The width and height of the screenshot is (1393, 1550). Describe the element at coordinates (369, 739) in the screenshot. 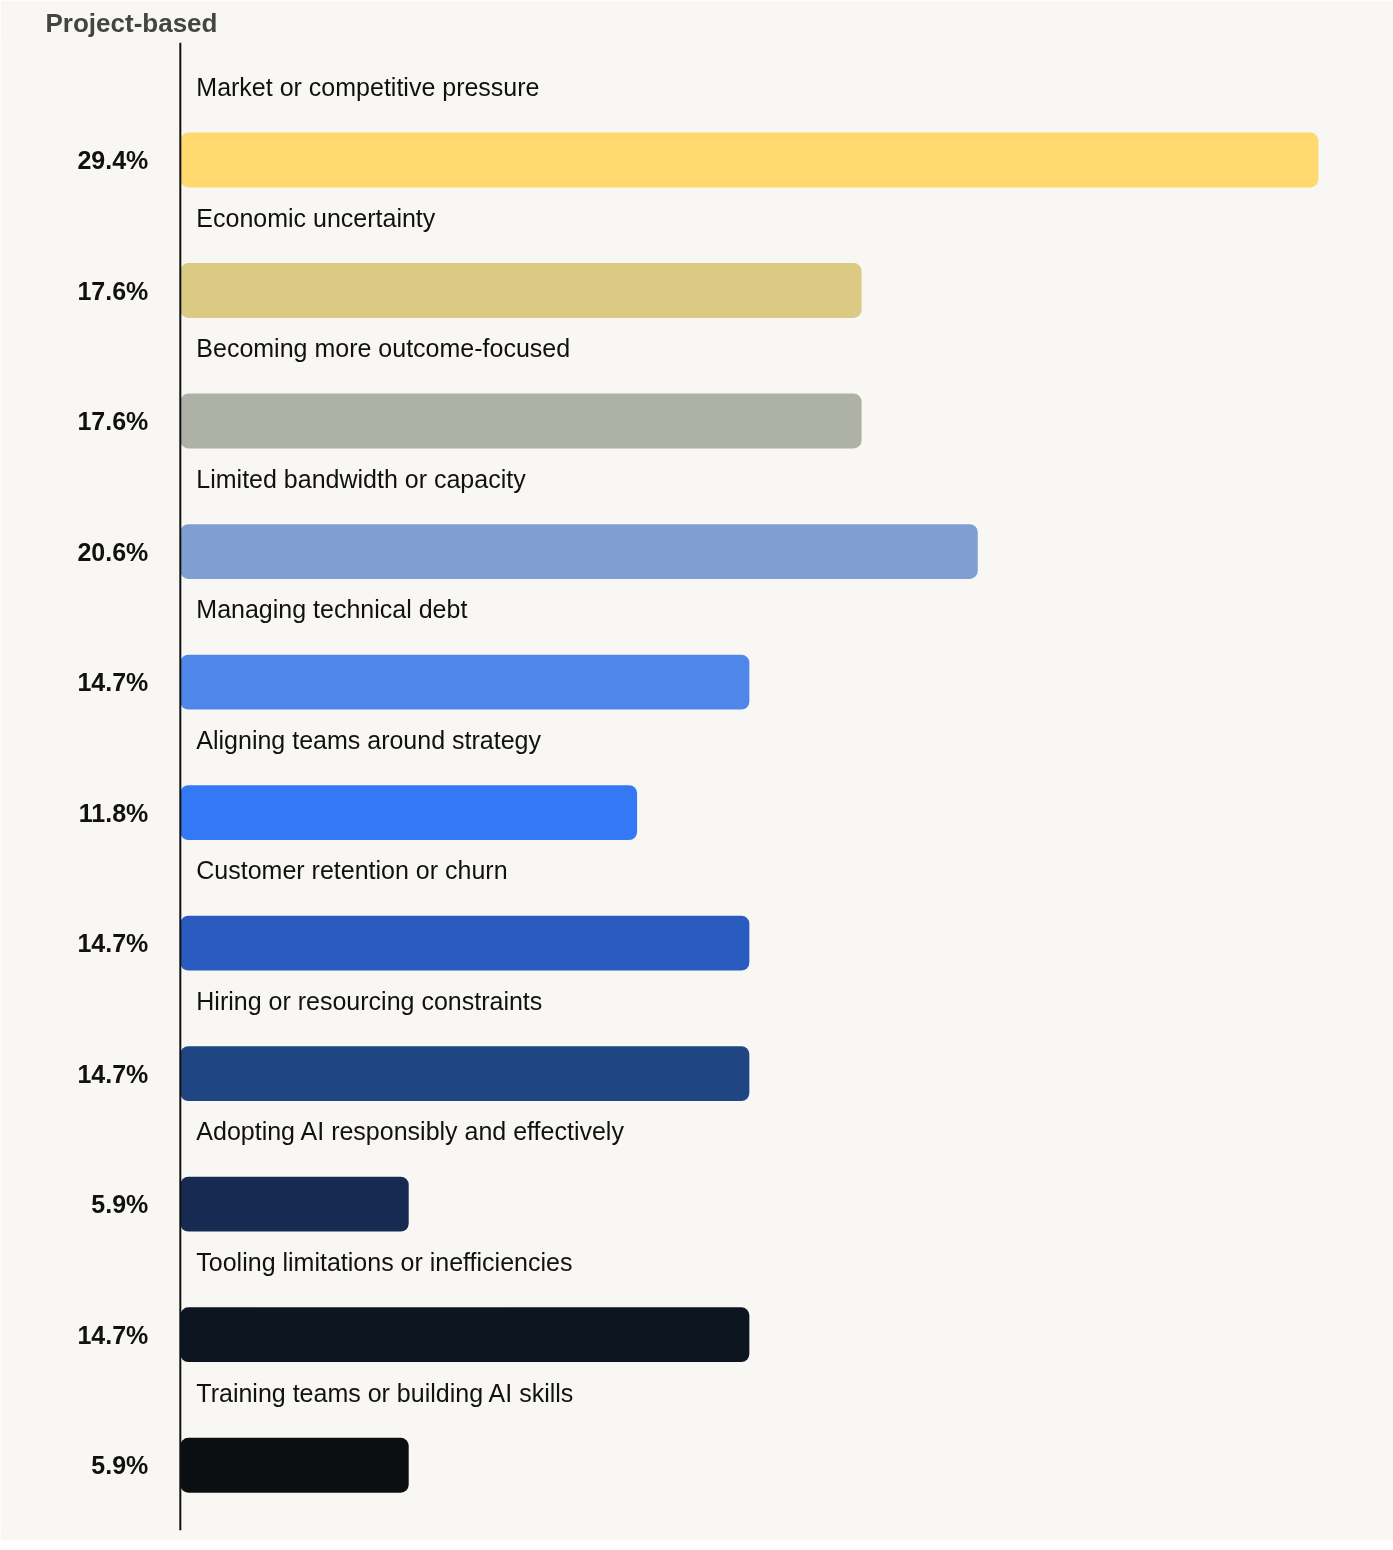

I see `y-tick-label: Aligning teams around strategy` at that location.